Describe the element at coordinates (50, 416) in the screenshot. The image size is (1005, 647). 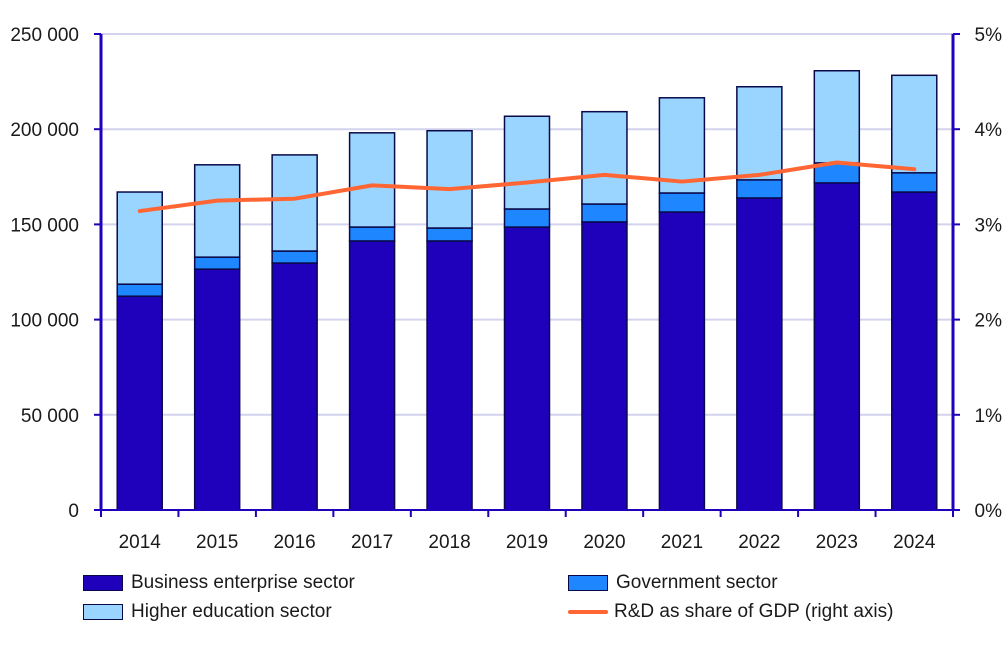
I see `left-tick-label: 50 000` at that location.